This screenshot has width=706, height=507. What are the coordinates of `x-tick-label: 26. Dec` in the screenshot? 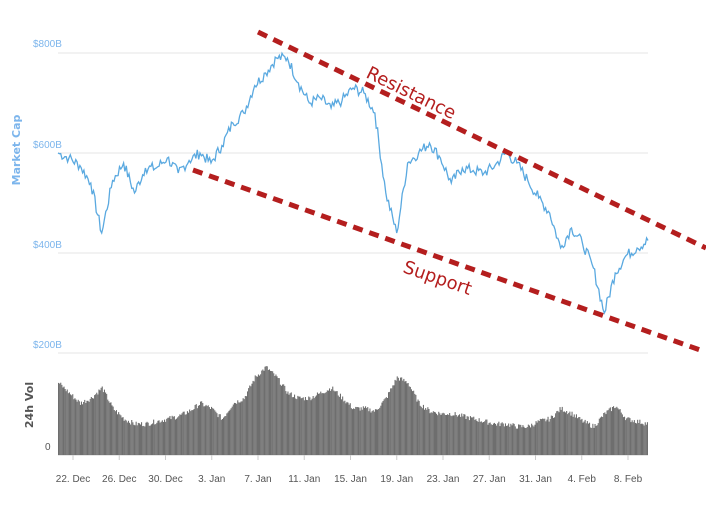 It's located at (119, 479).